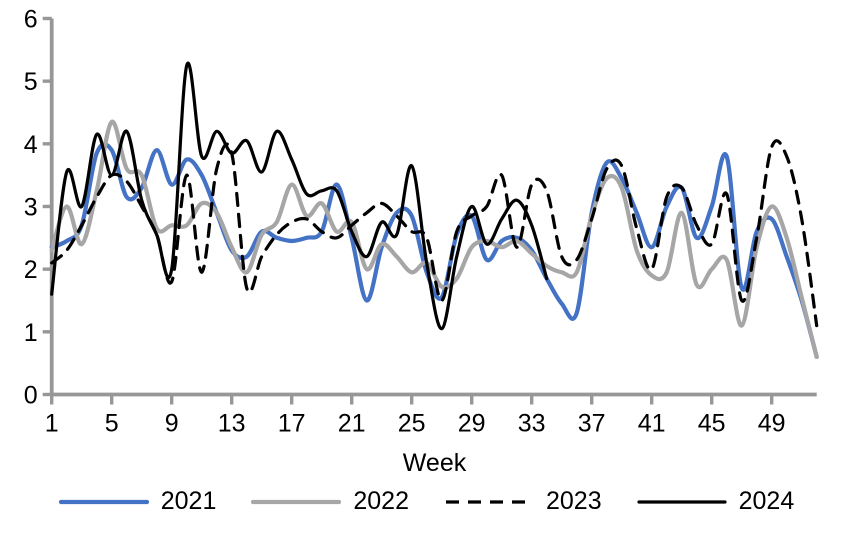  What do you see at coordinates (172, 424) in the screenshot?
I see `x-tick-label: 9` at bounding box center [172, 424].